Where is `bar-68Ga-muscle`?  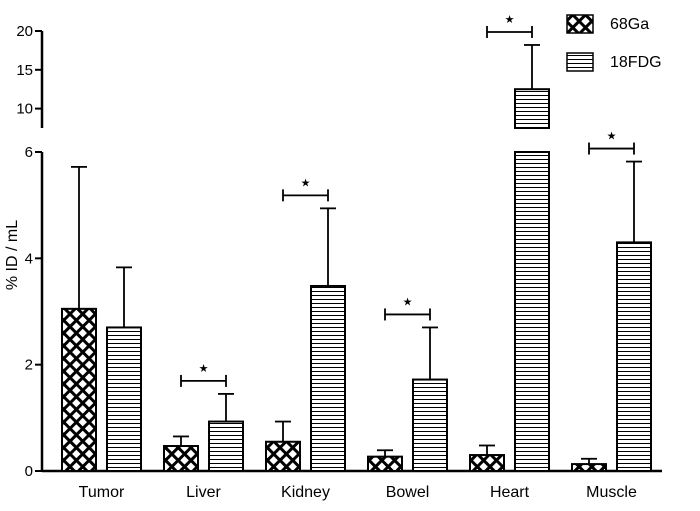
bar-68Ga-muscle is located at coordinates (589, 468).